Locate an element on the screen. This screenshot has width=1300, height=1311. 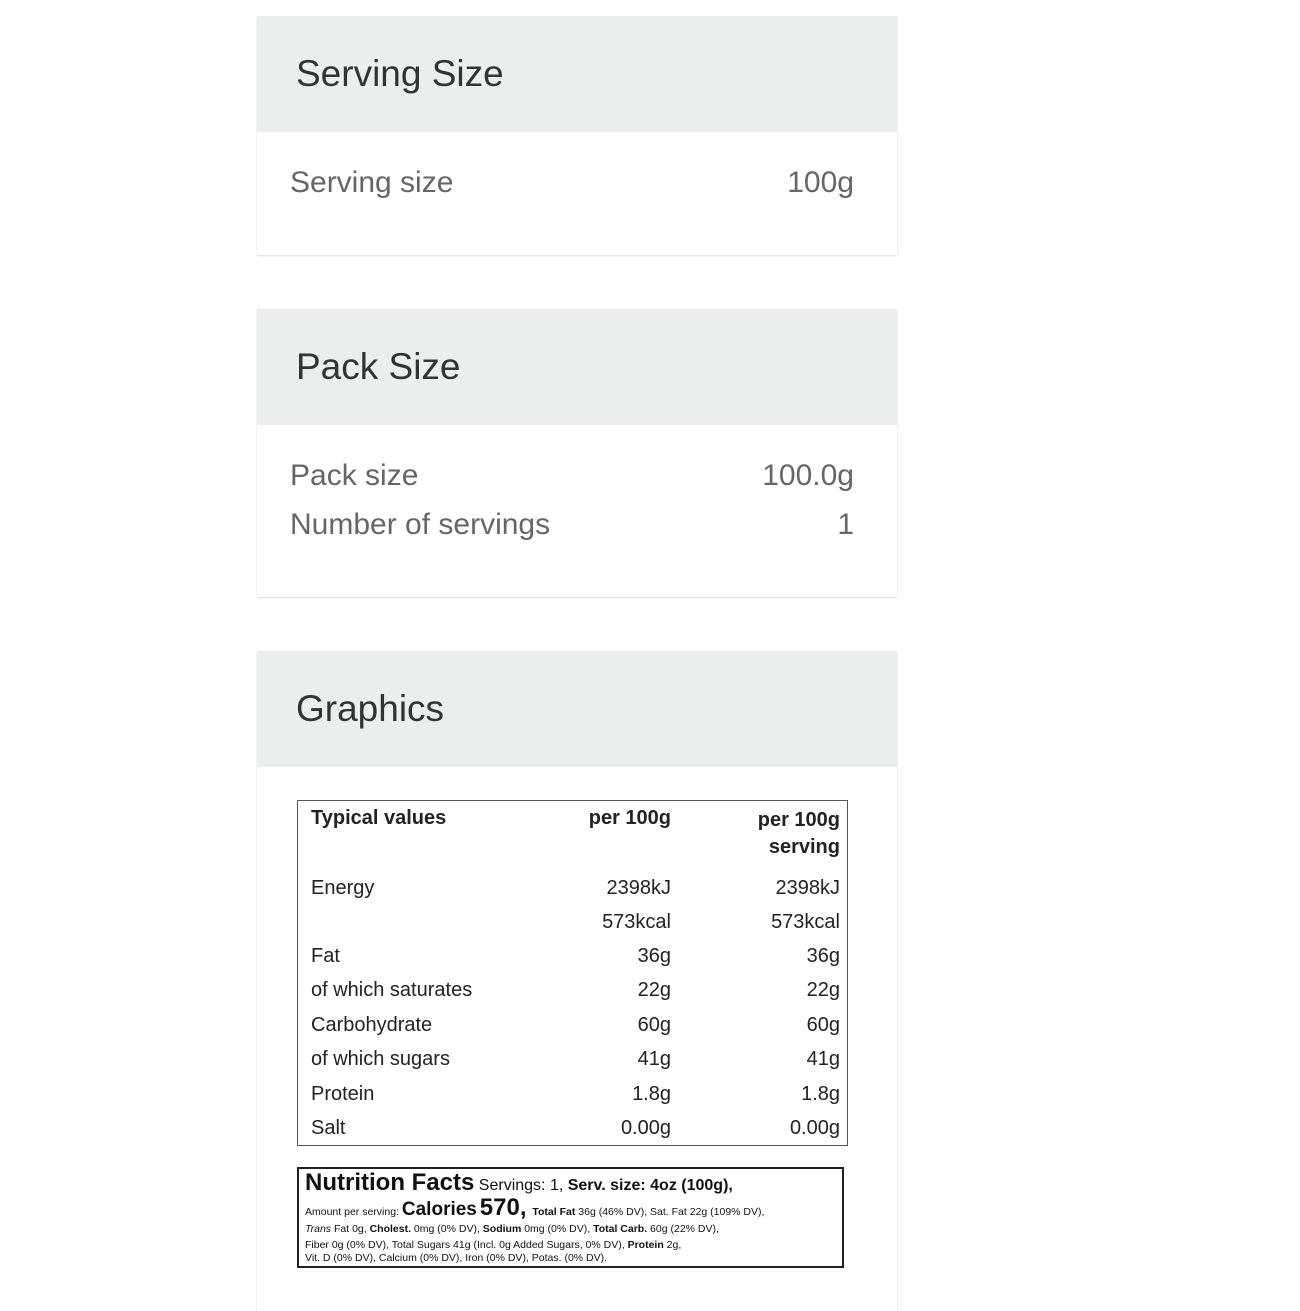
calories-label: Calories is located at coordinates (439, 1209).